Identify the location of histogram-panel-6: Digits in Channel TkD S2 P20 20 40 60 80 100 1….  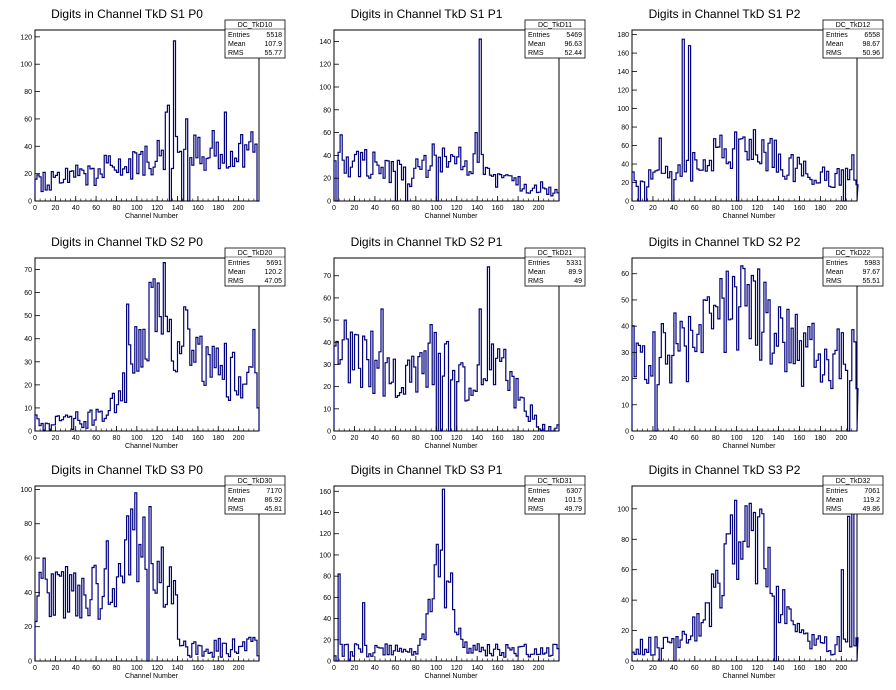
(752, 342).